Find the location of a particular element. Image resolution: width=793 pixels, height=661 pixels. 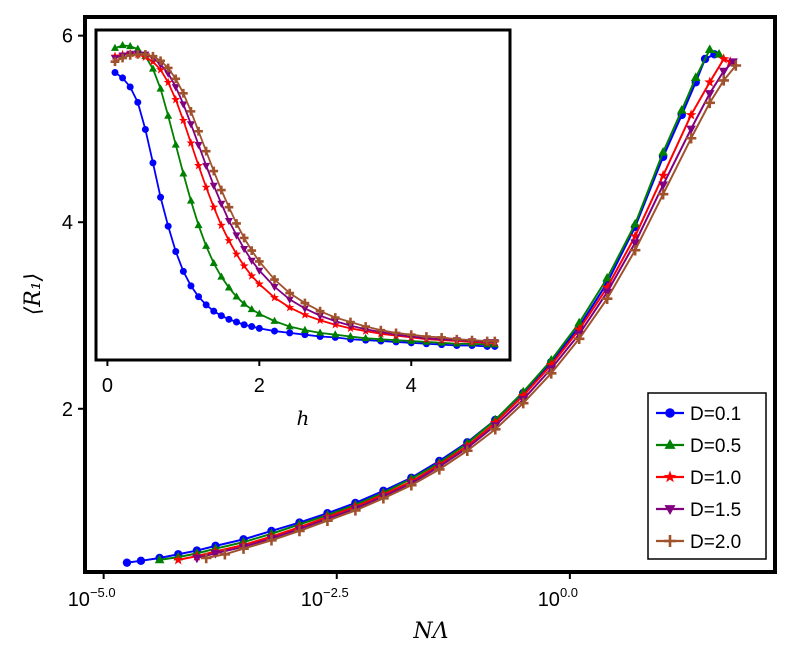

y-tick-label: 4 is located at coordinates (67, 223).